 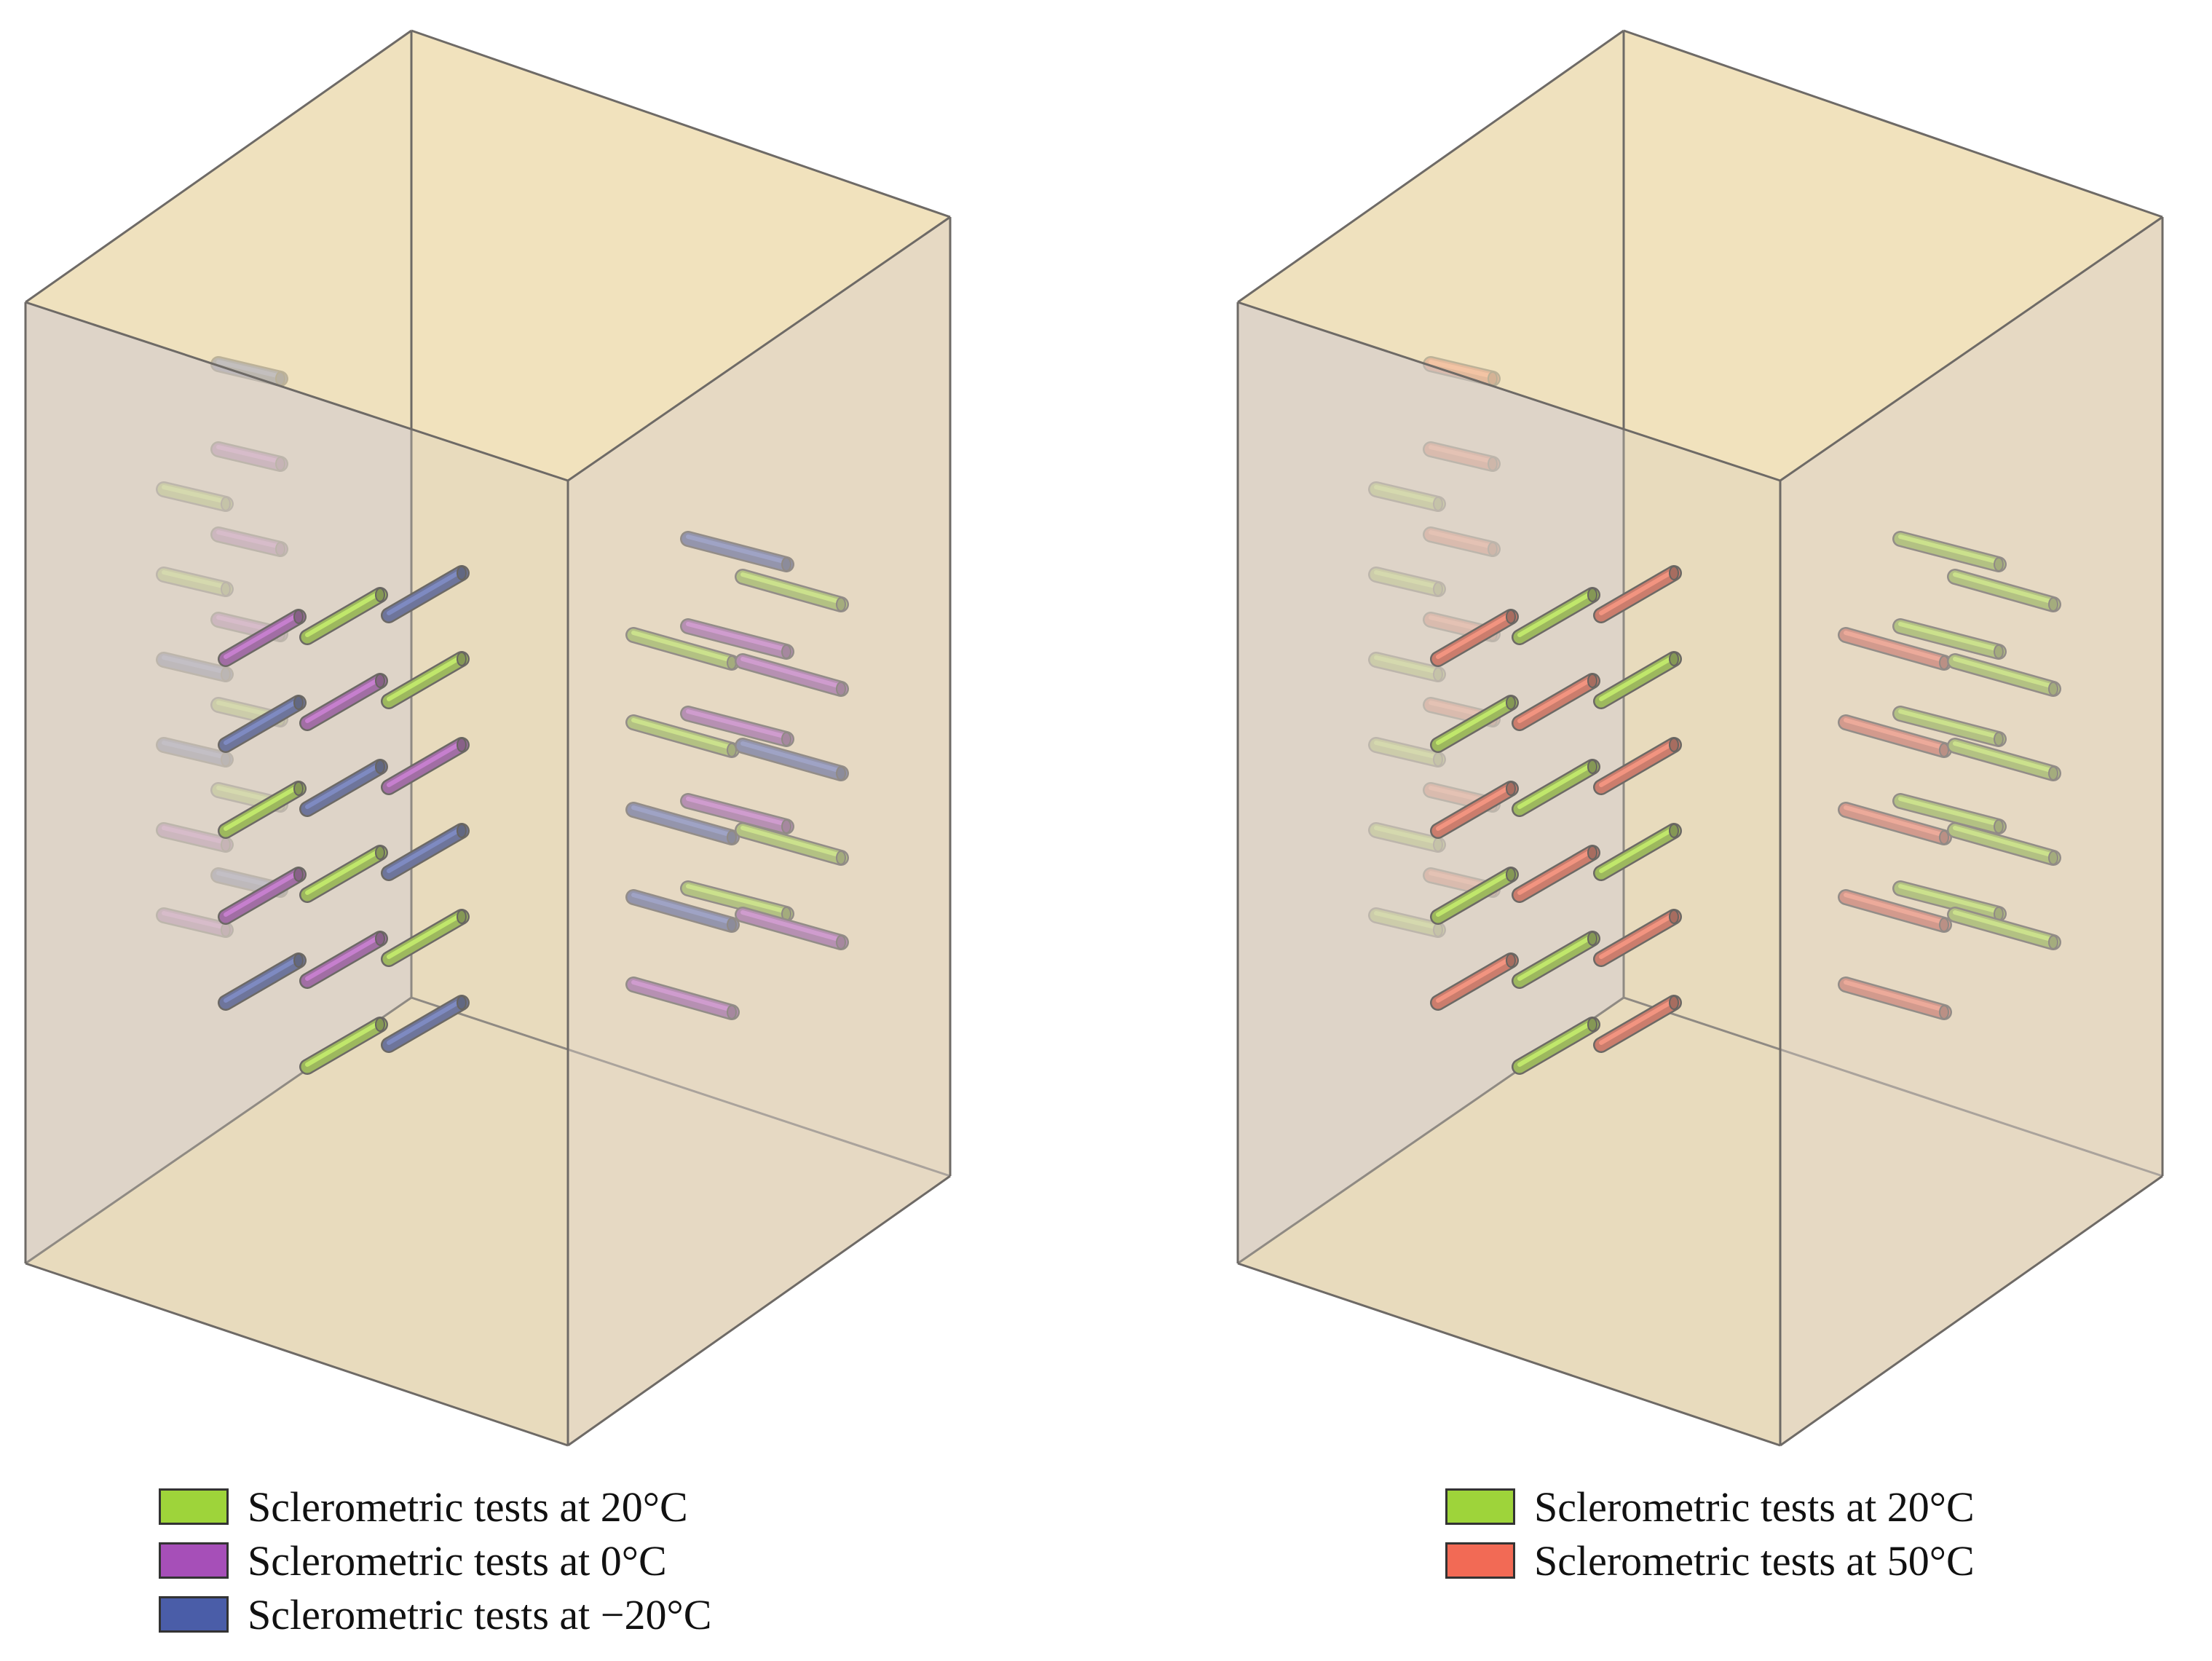 What do you see at coordinates (480, 1614) in the screenshot?
I see `legend-label-minus20c: Sclerometric tests at −20°C` at bounding box center [480, 1614].